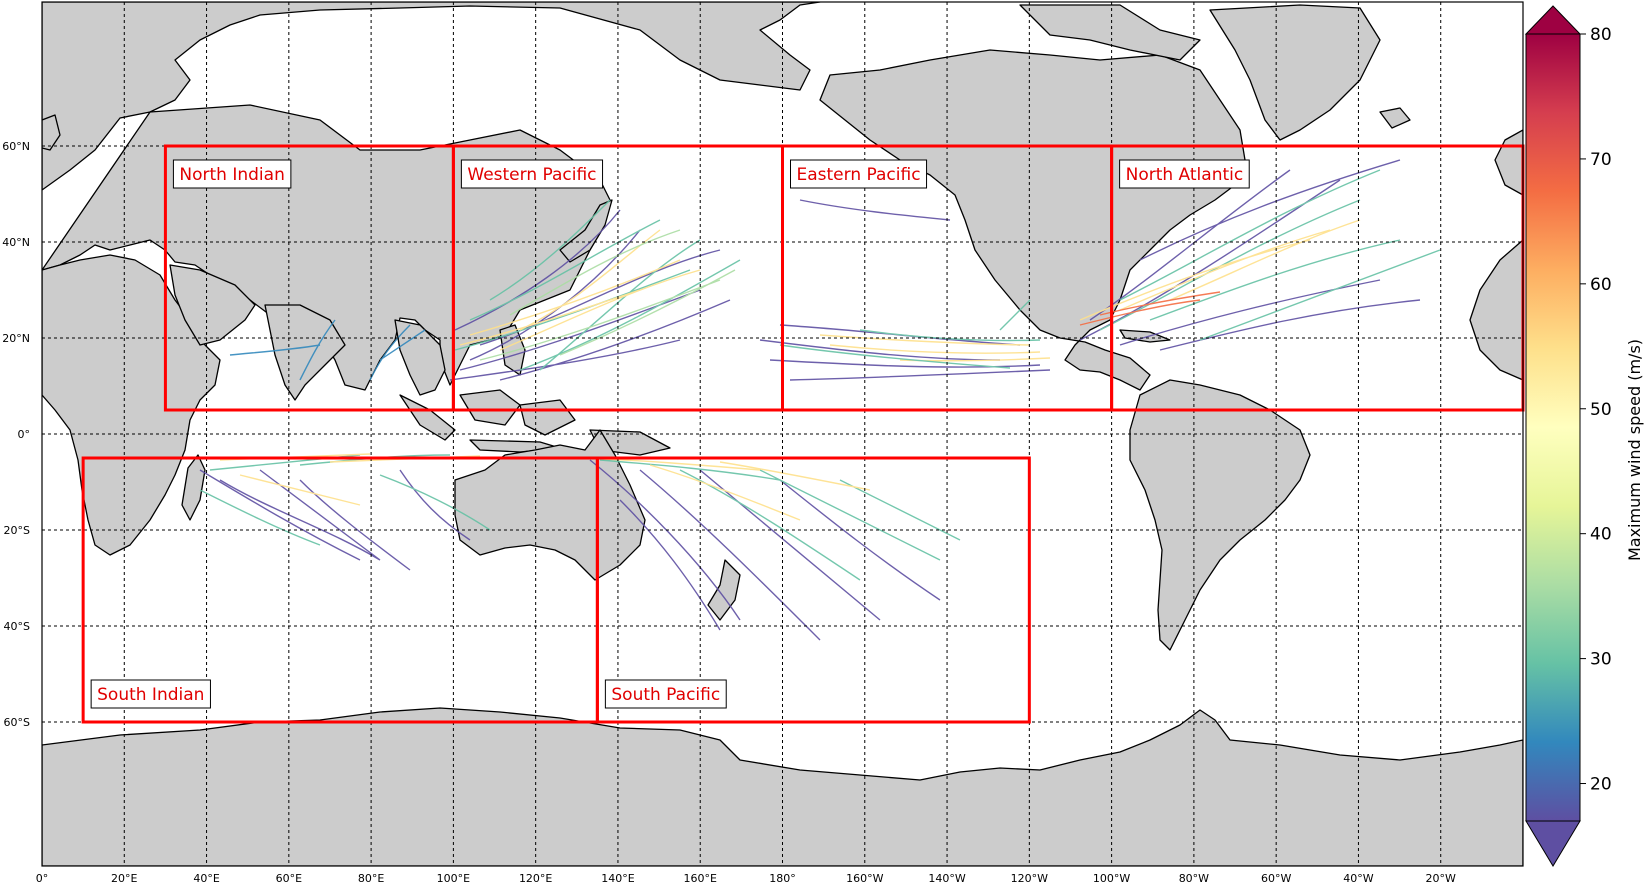 The height and width of the screenshot is (890, 1650). I want to click on x-tick-label: 80°E, so click(371, 878).